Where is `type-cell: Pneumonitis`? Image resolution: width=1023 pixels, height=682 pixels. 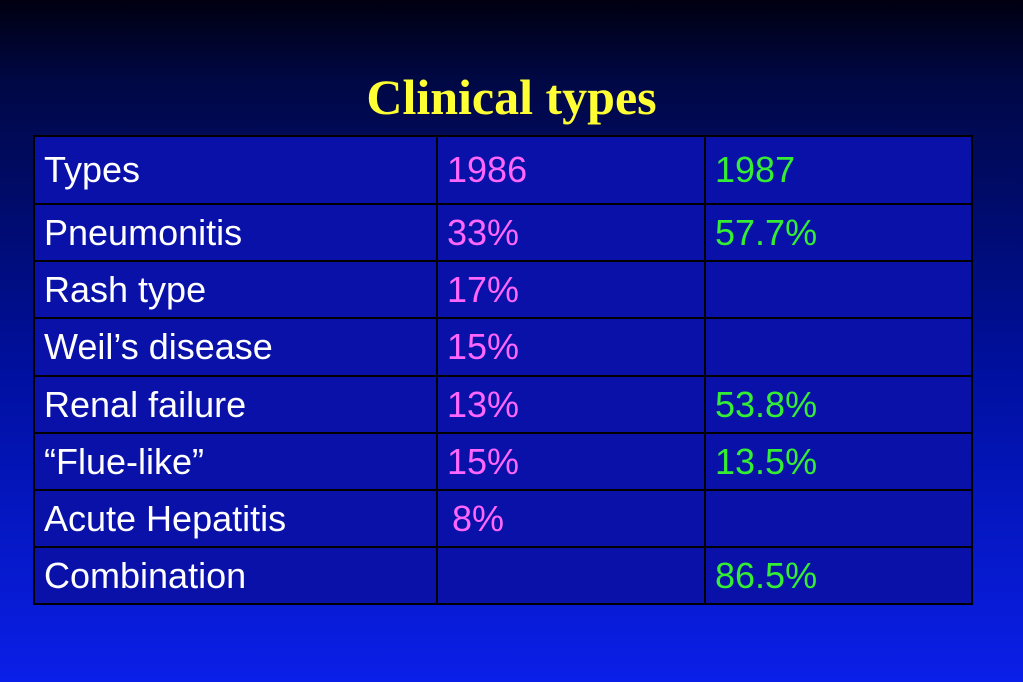 type-cell: Pneumonitis is located at coordinates (235, 232).